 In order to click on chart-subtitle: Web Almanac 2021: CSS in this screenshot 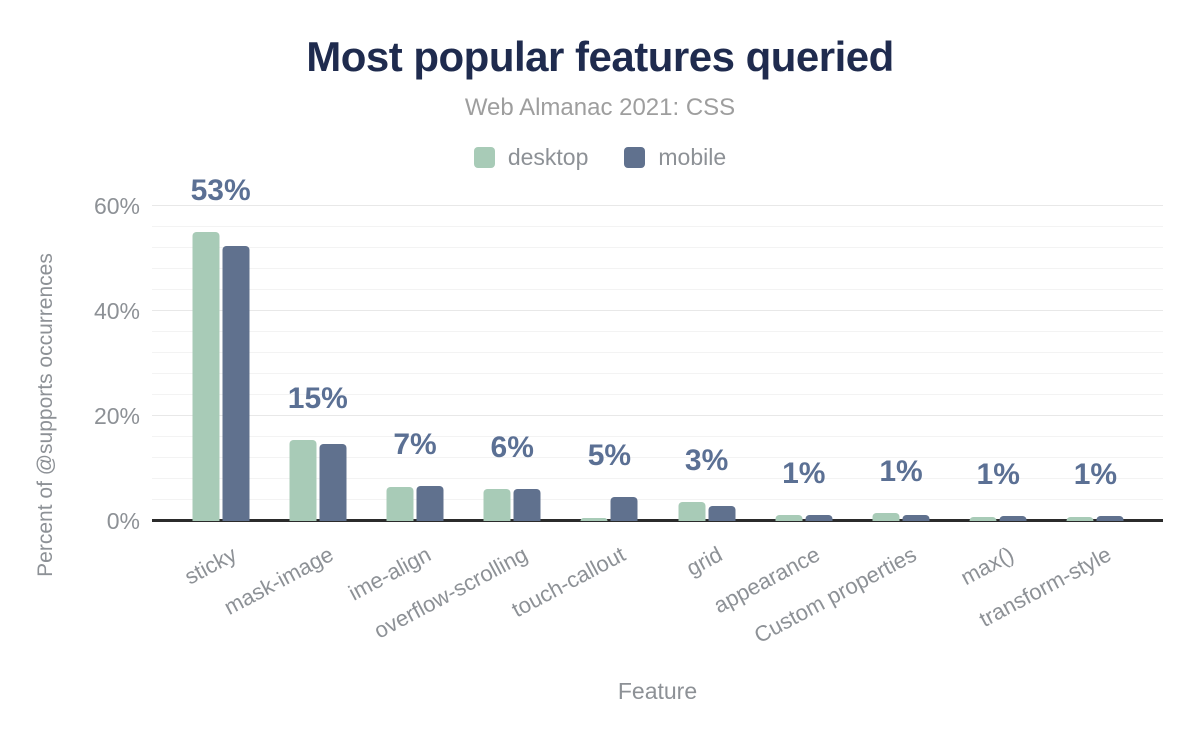, I will do `click(600, 107)`.